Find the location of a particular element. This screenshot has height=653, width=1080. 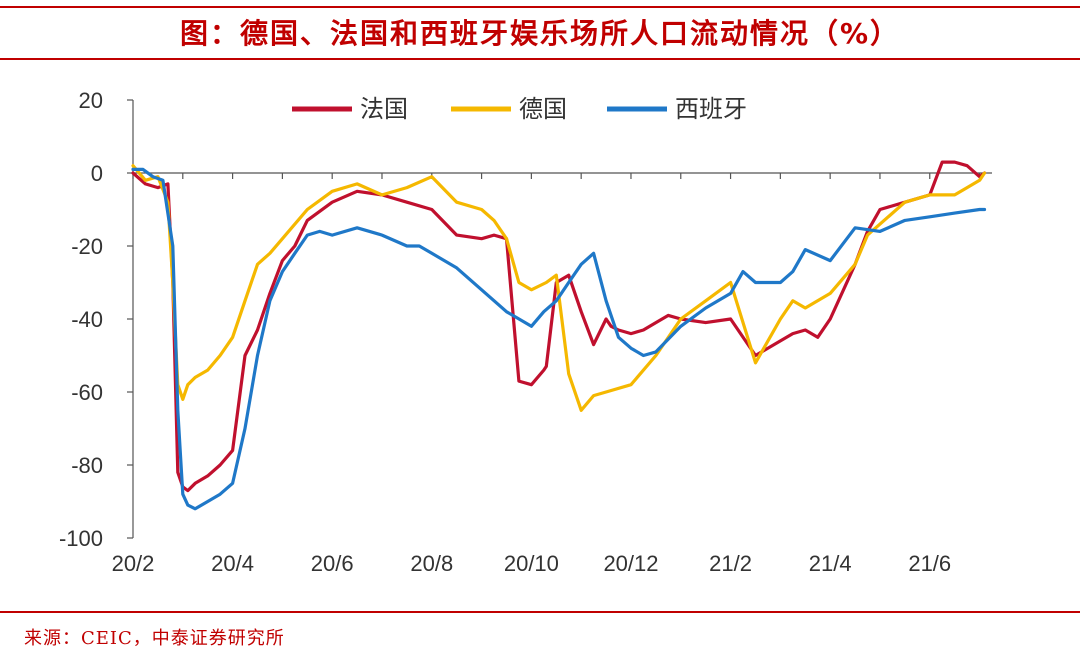

x-tick-label: 20/2 is located at coordinates (133, 563).